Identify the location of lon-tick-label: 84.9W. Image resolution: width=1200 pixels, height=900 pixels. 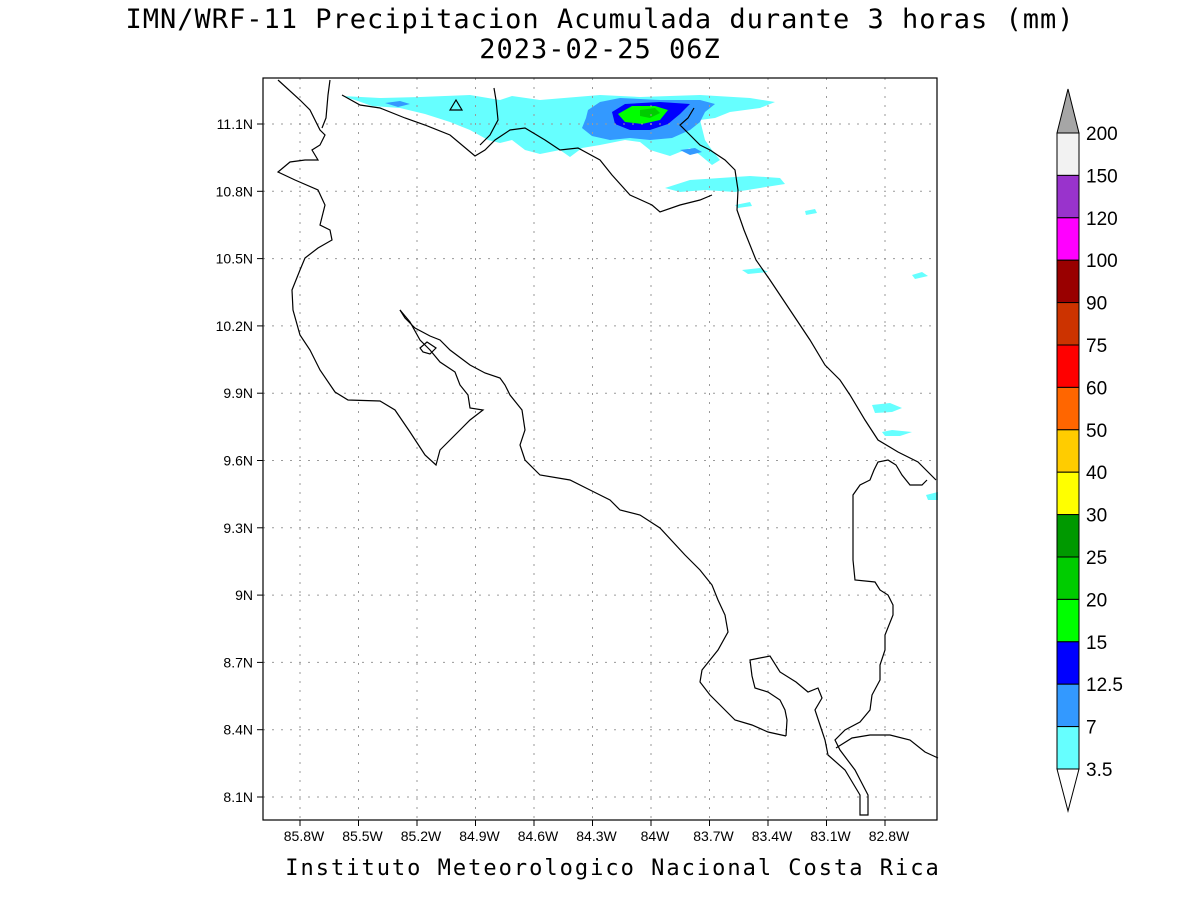
(479, 836).